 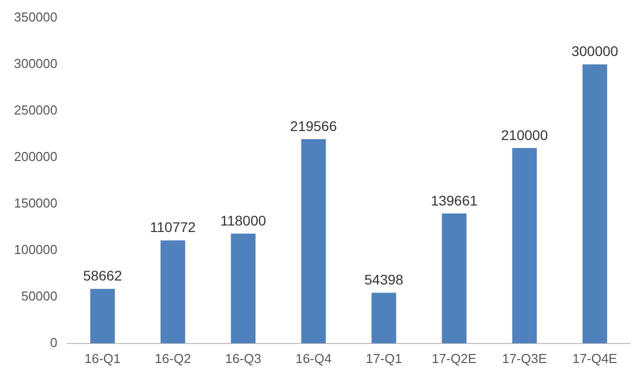 What do you see at coordinates (172, 358) in the screenshot?
I see `x-tick-label: 16-Q2` at bounding box center [172, 358].